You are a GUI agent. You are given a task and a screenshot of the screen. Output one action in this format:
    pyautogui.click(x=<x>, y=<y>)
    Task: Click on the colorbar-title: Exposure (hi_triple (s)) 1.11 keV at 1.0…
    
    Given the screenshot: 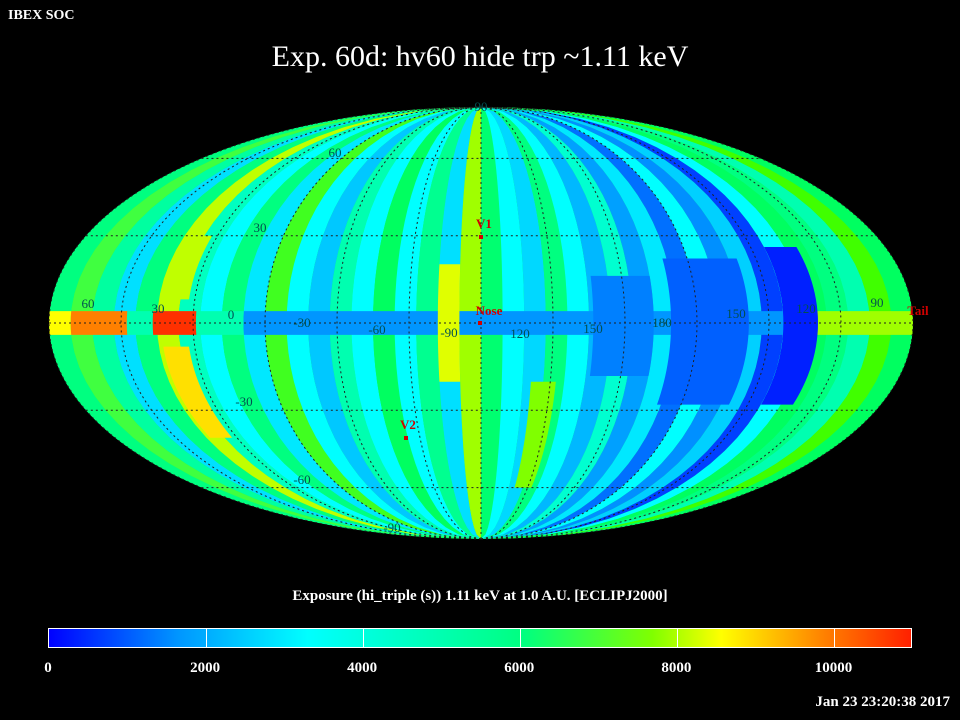 What is the action you would take?
    pyautogui.click(x=480, y=596)
    